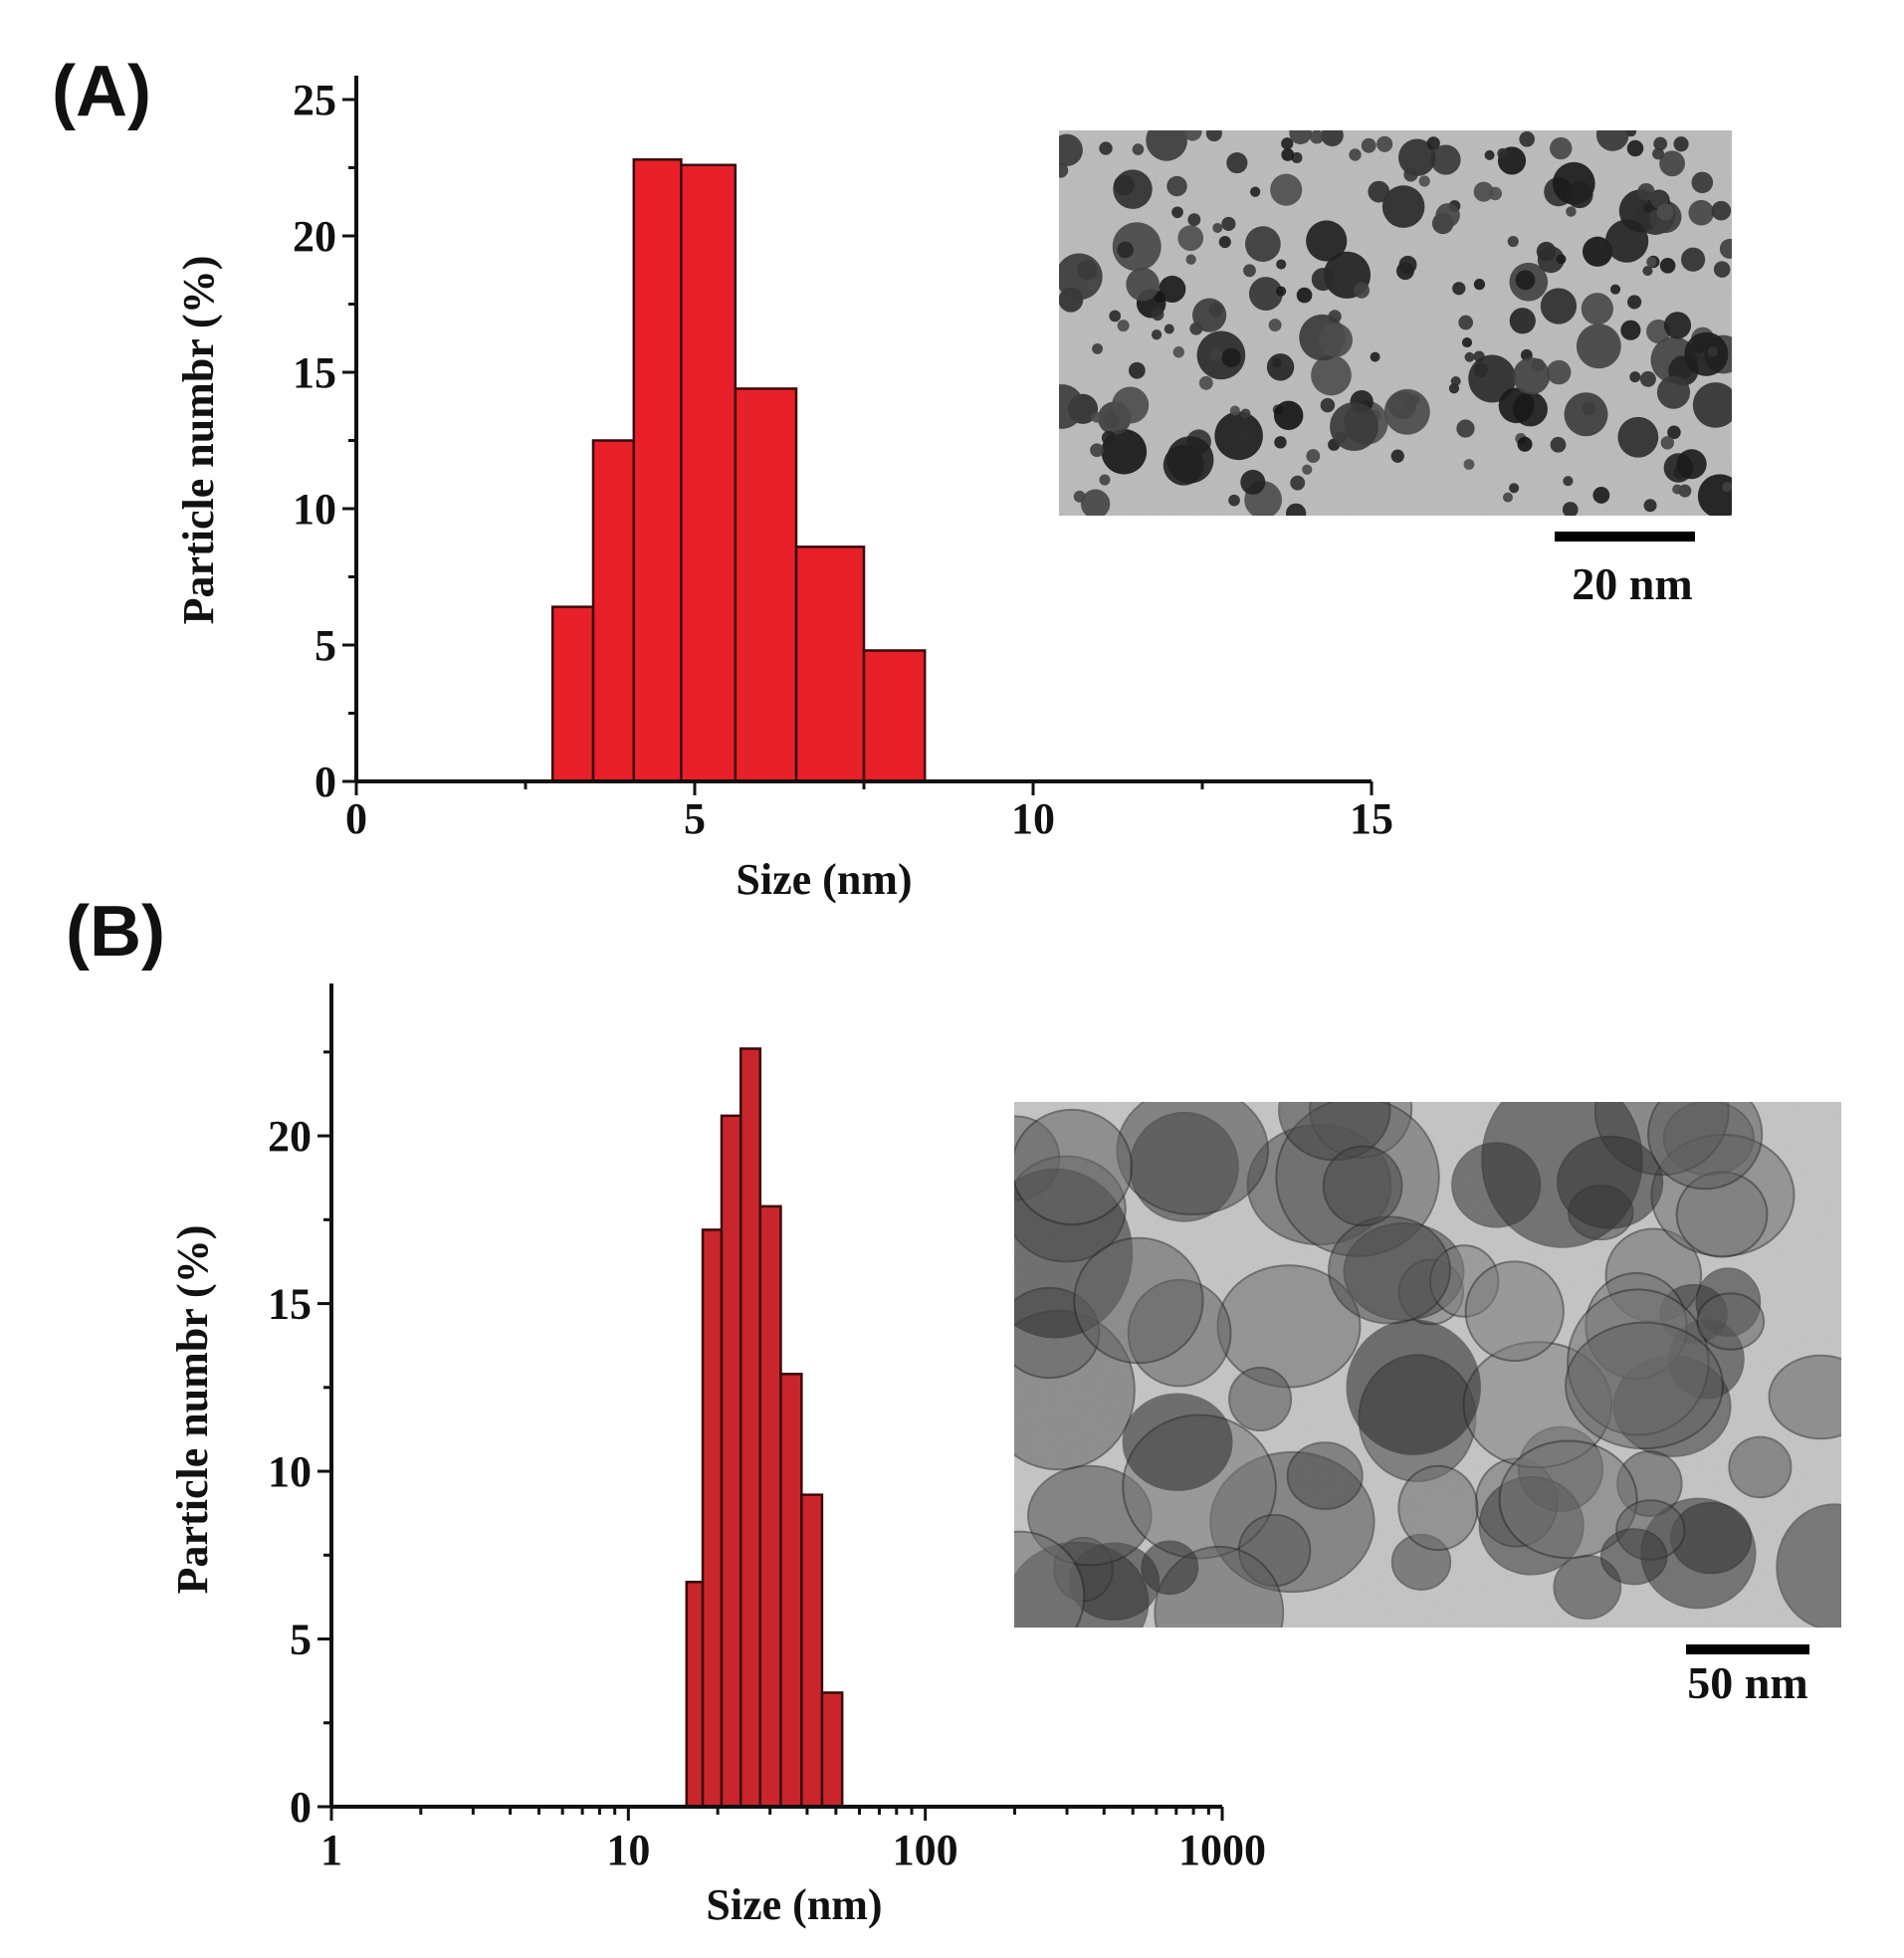  What do you see at coordinates (925, 1850) in the screenshot?
I see `x-tick-label: 100` at bounding box center [925, 1850].